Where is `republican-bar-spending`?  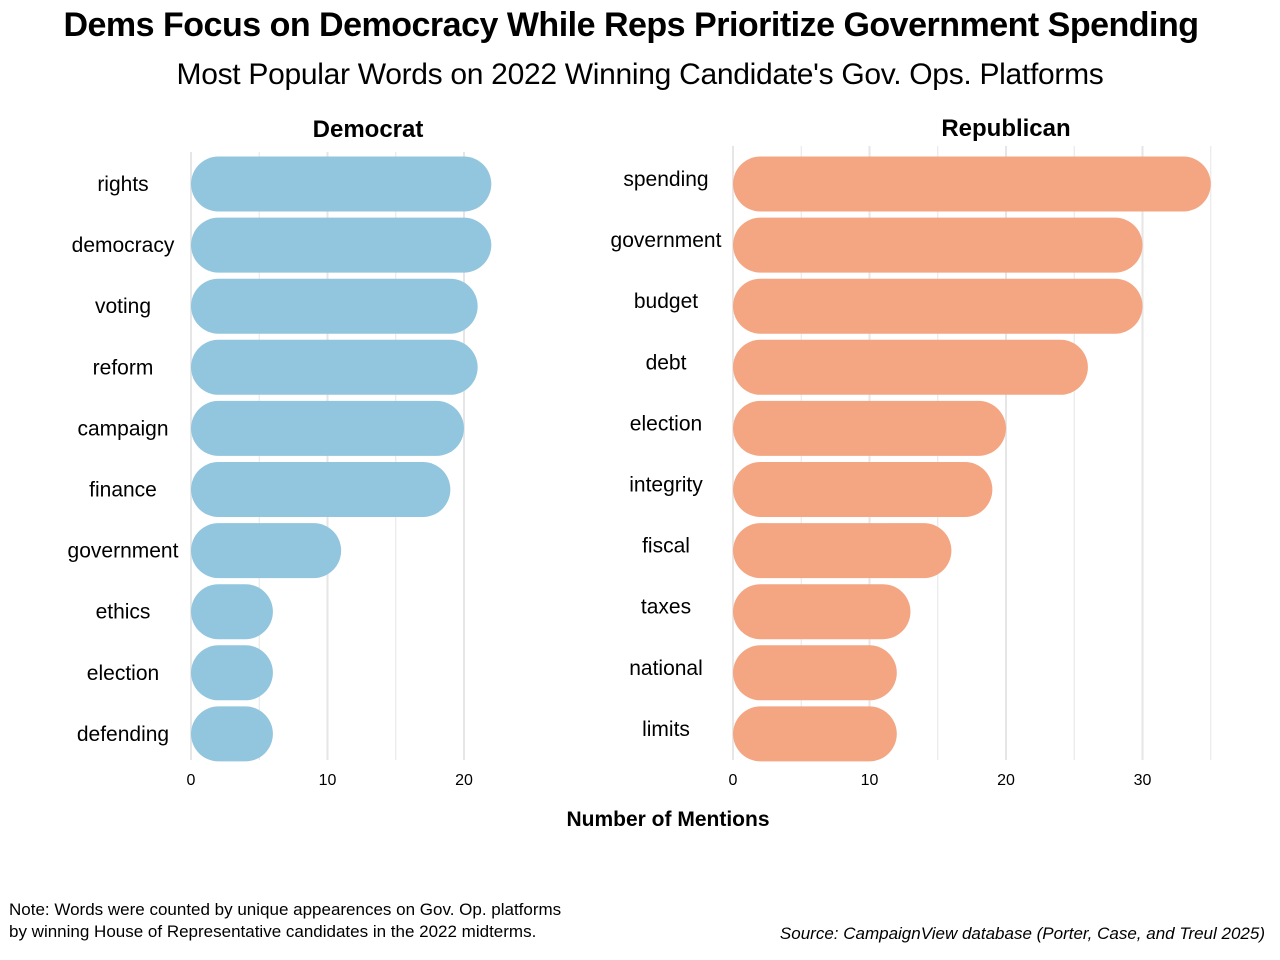 republican-bar-spending is located at coordinates (972, 184).